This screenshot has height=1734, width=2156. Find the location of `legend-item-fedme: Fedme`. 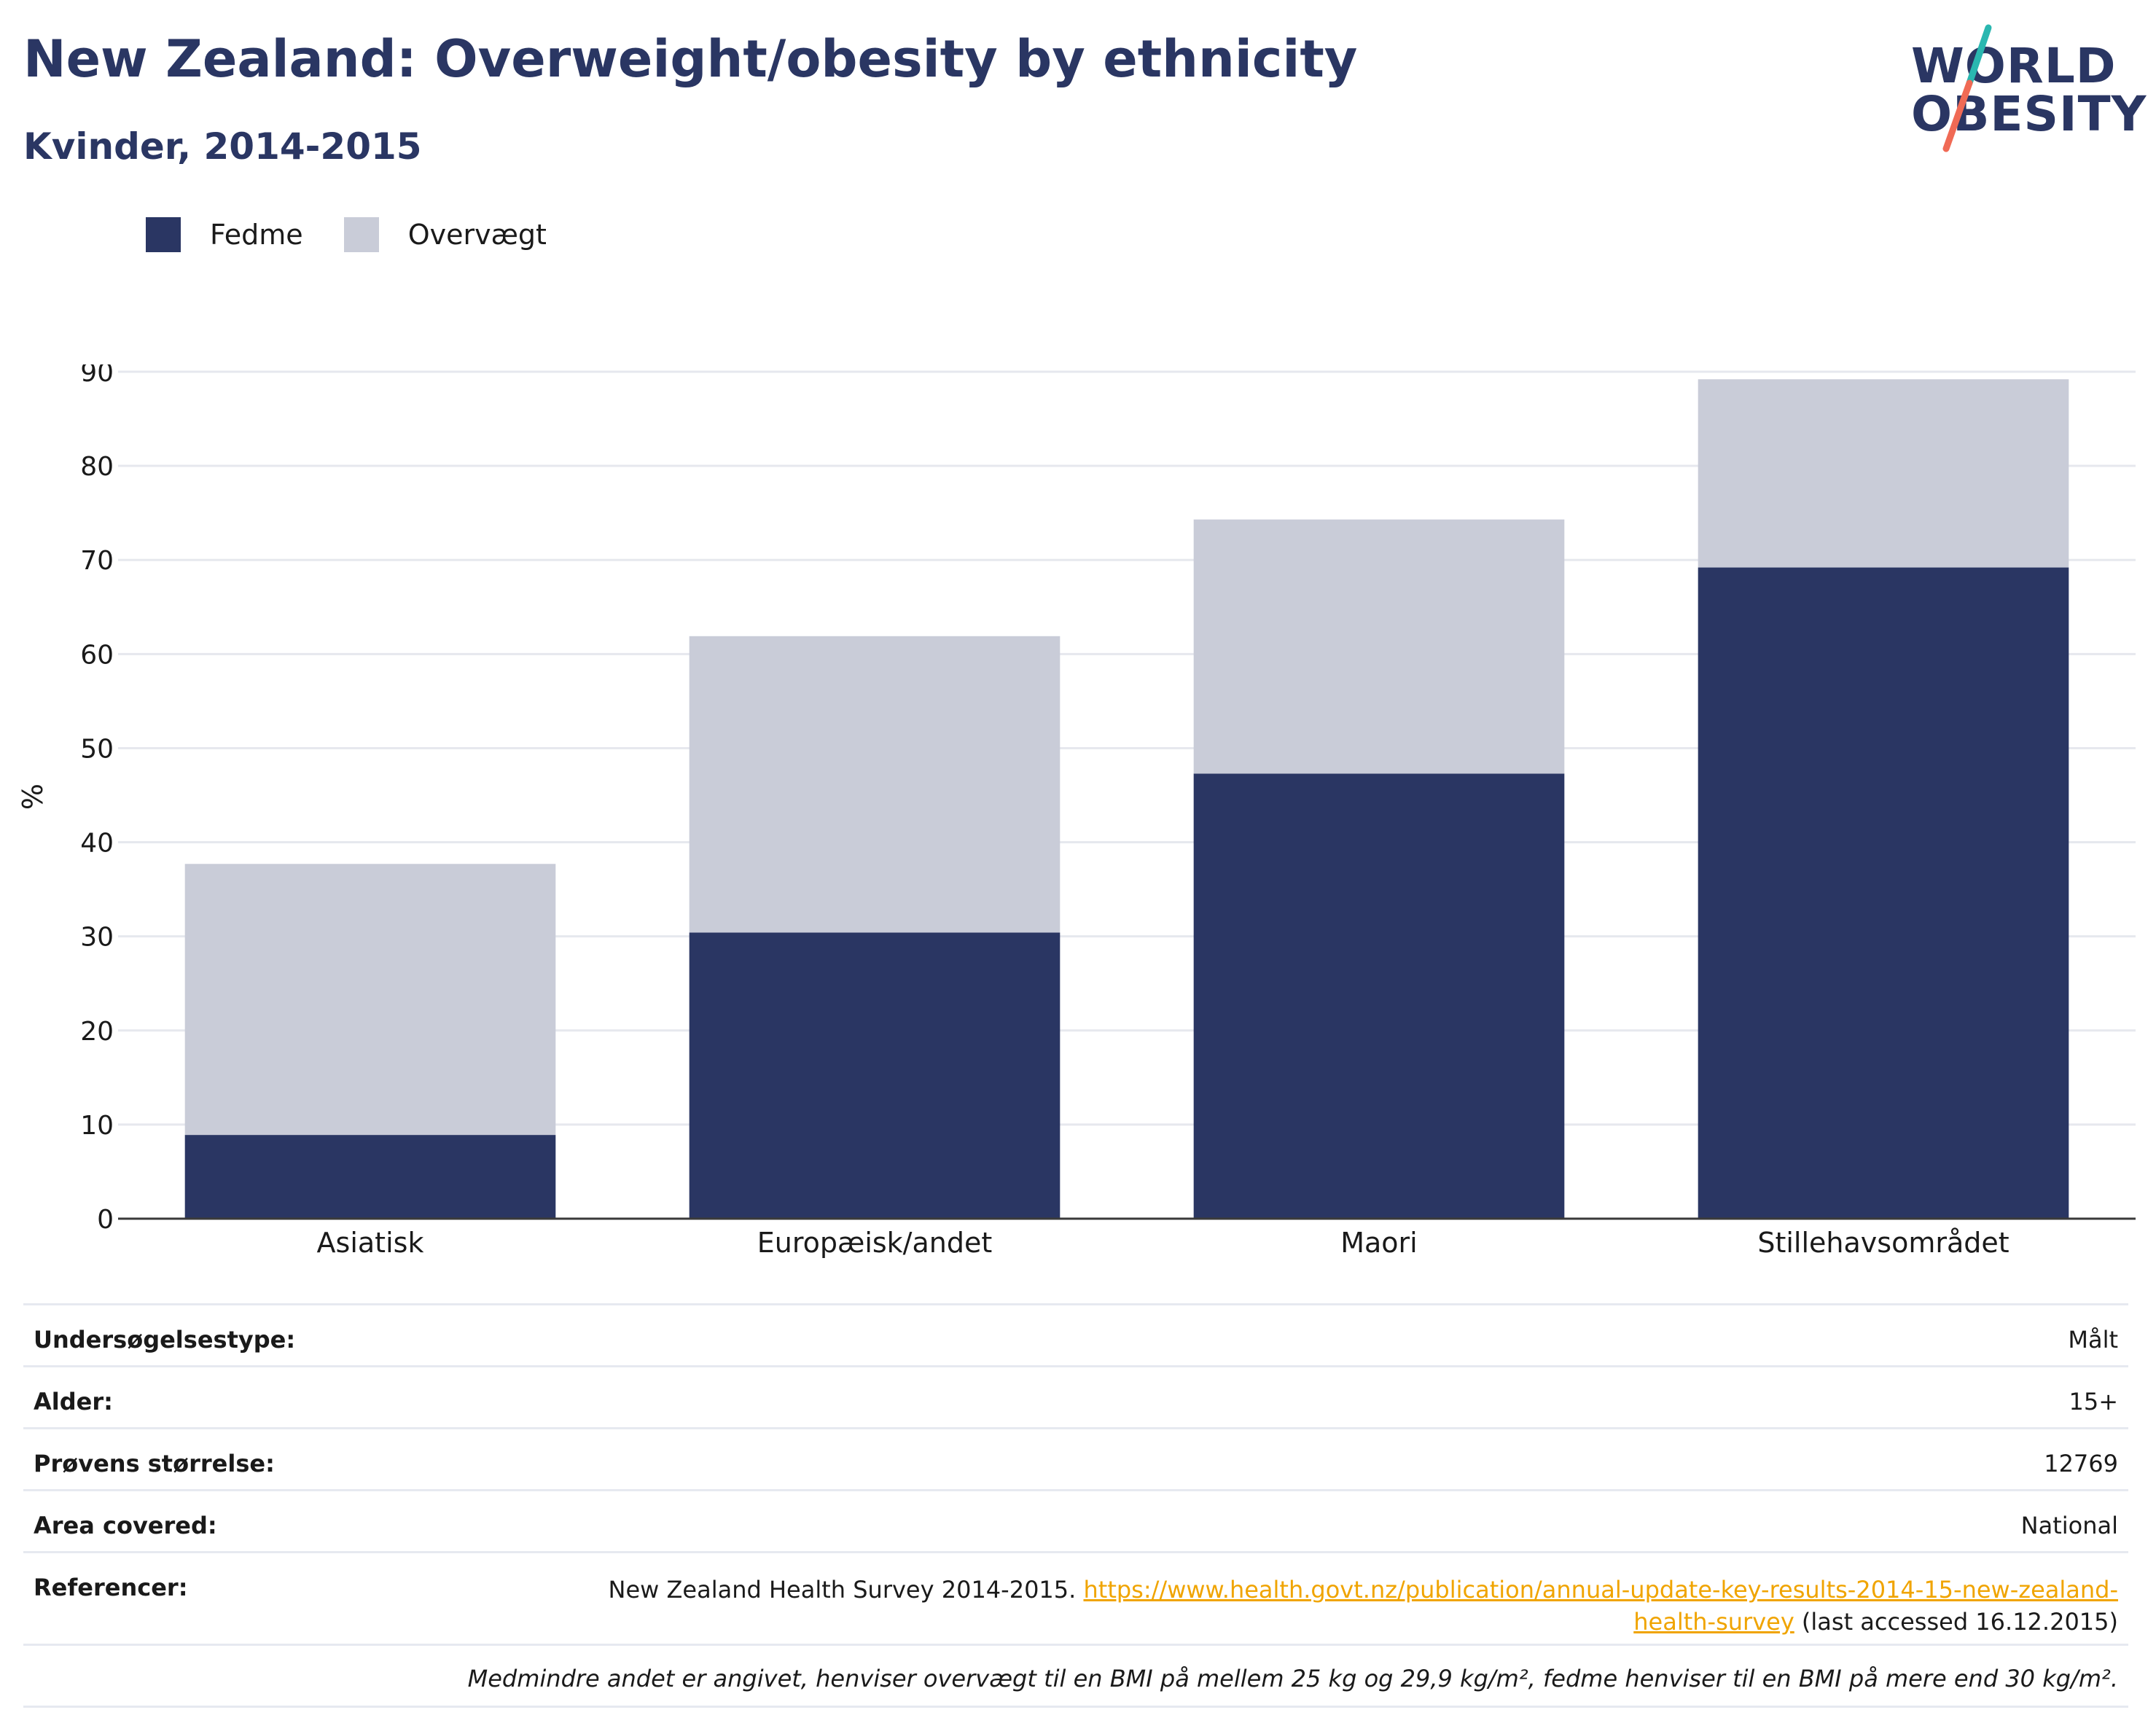

legend-item-fedme: Fedme is located at coordinates (225, 234).